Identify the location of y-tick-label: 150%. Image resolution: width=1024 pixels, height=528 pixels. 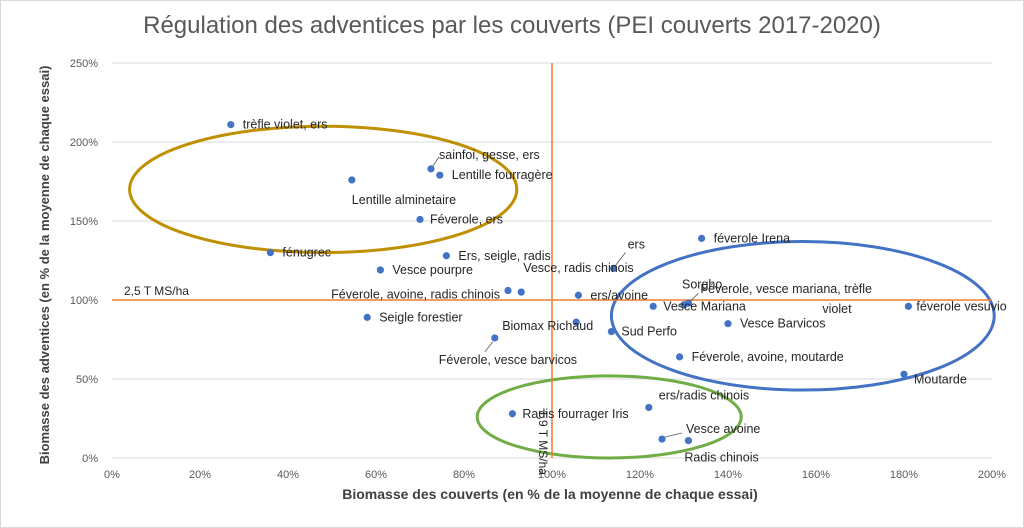
(84, 222).